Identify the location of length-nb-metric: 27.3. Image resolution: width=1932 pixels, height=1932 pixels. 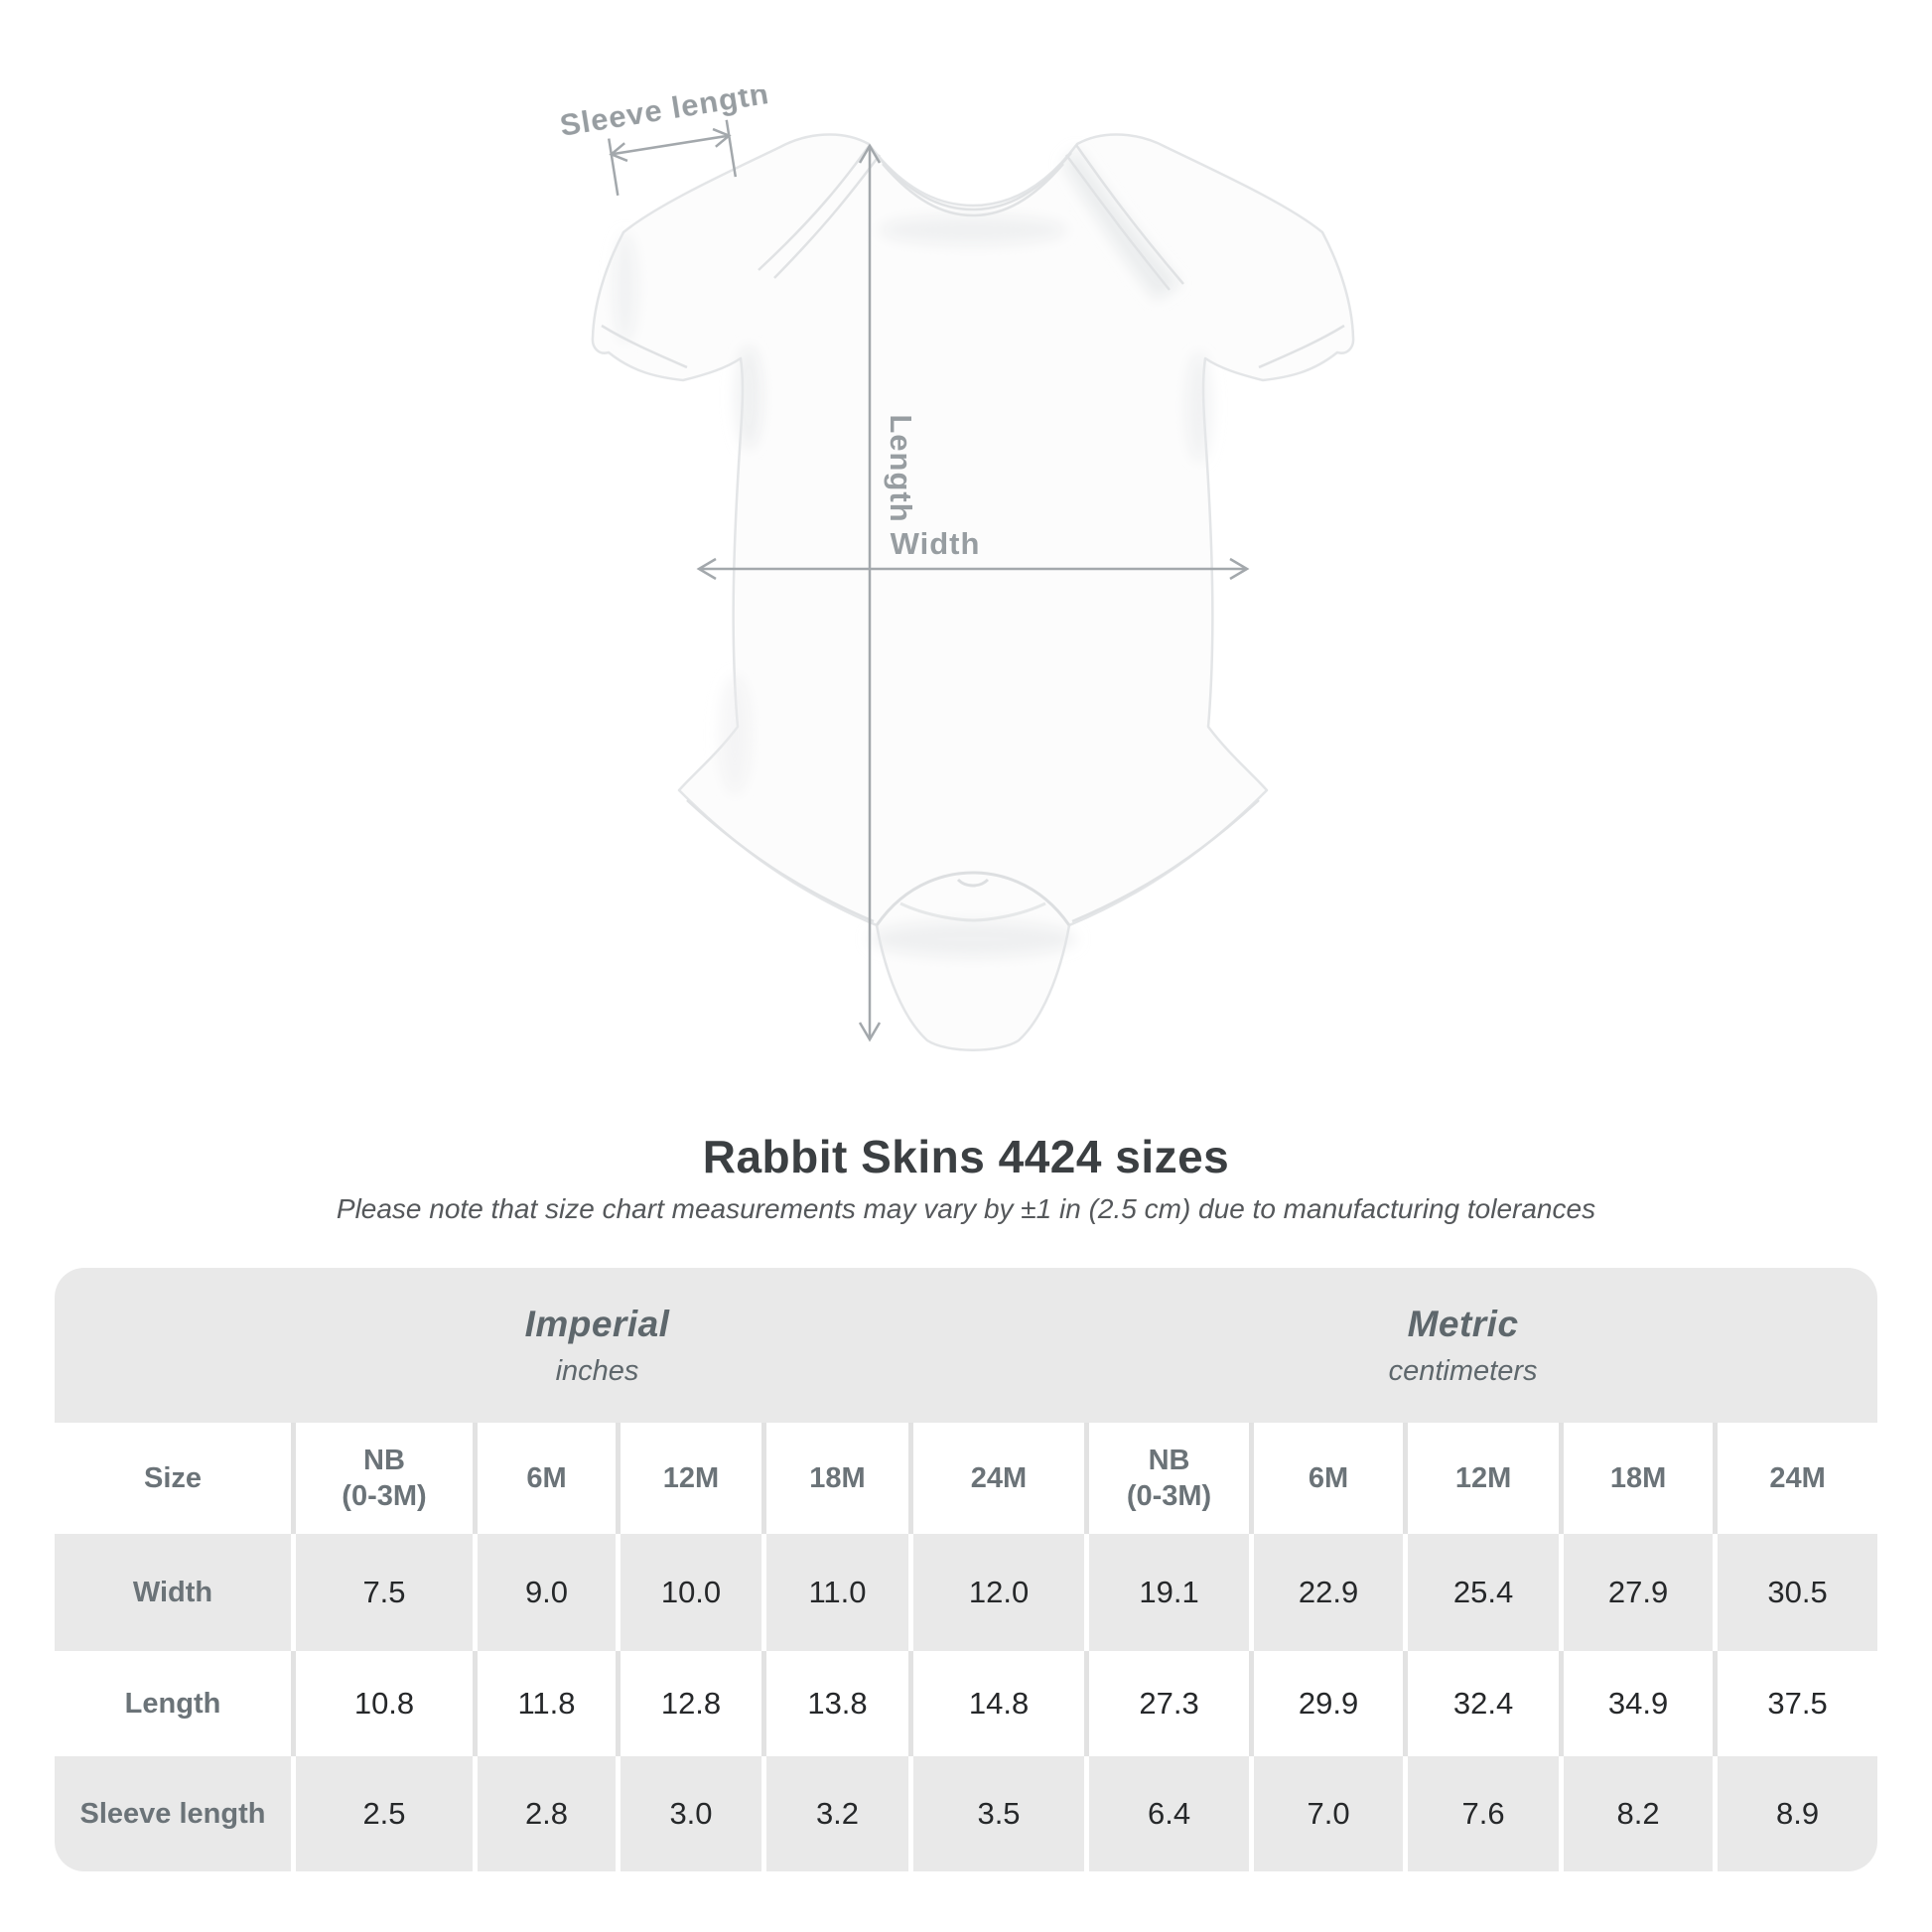
(1167, 1703).